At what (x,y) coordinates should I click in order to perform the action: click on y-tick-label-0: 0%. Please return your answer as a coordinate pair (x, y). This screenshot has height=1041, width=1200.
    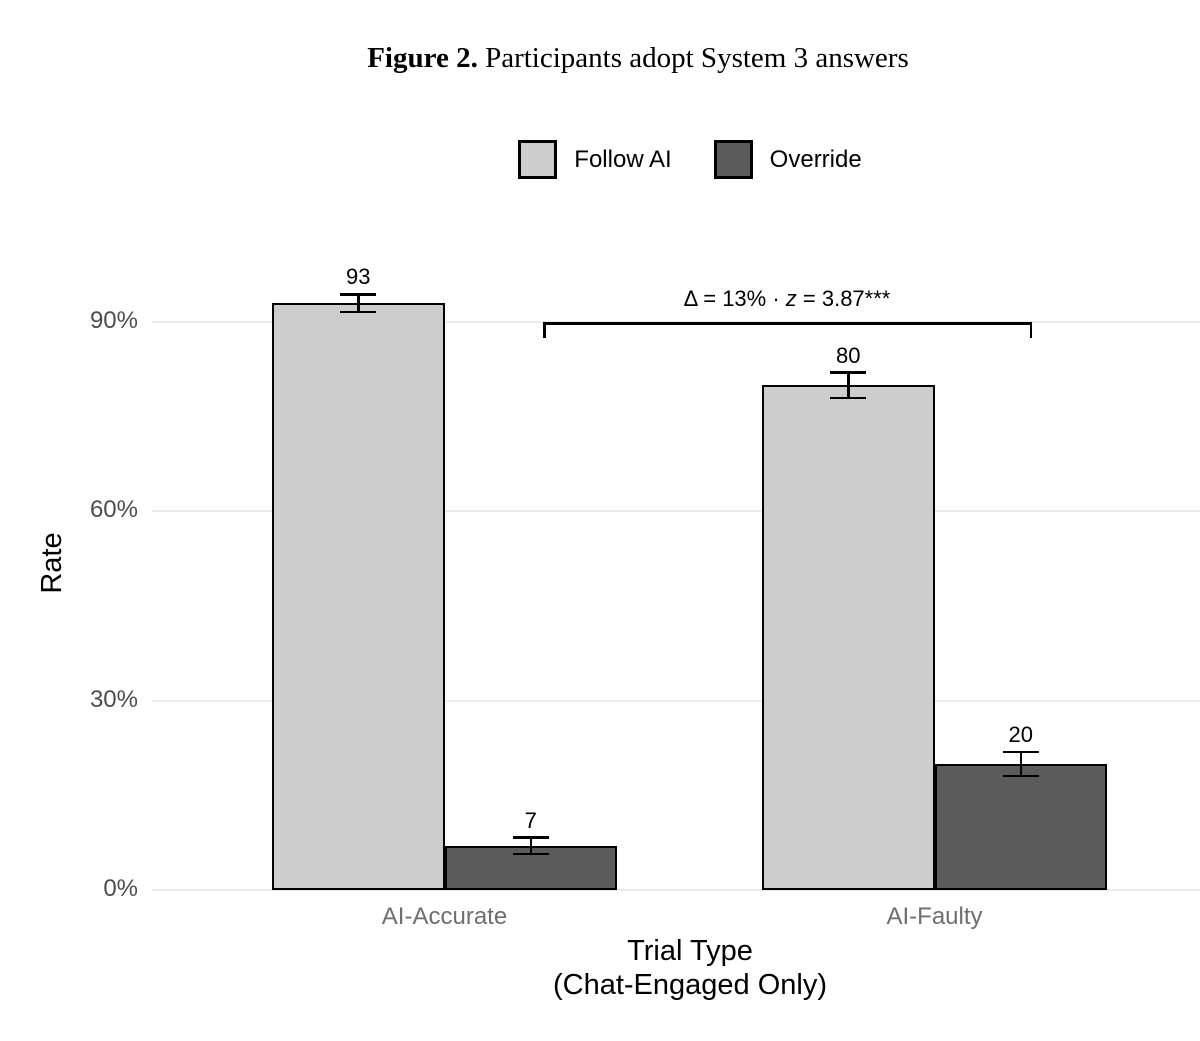
    Looking at the image, I should click on (120, 888).